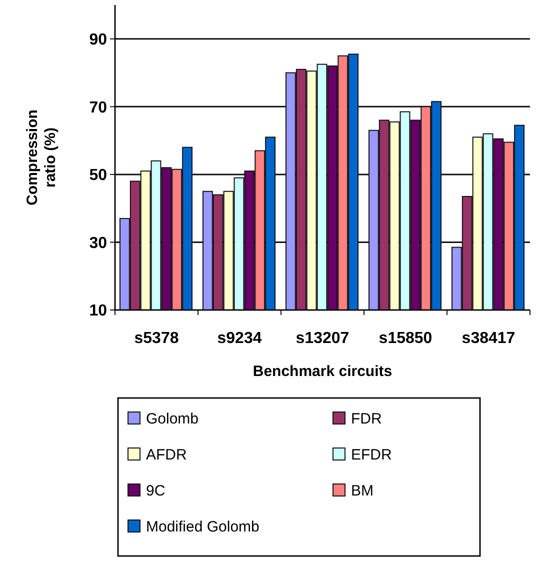 This screenshot has width=540, height=563. What do you see at coordinates (98, 175) in the screenshot?
I see `y-tick-label: 50` at bounding box center [98, 175].